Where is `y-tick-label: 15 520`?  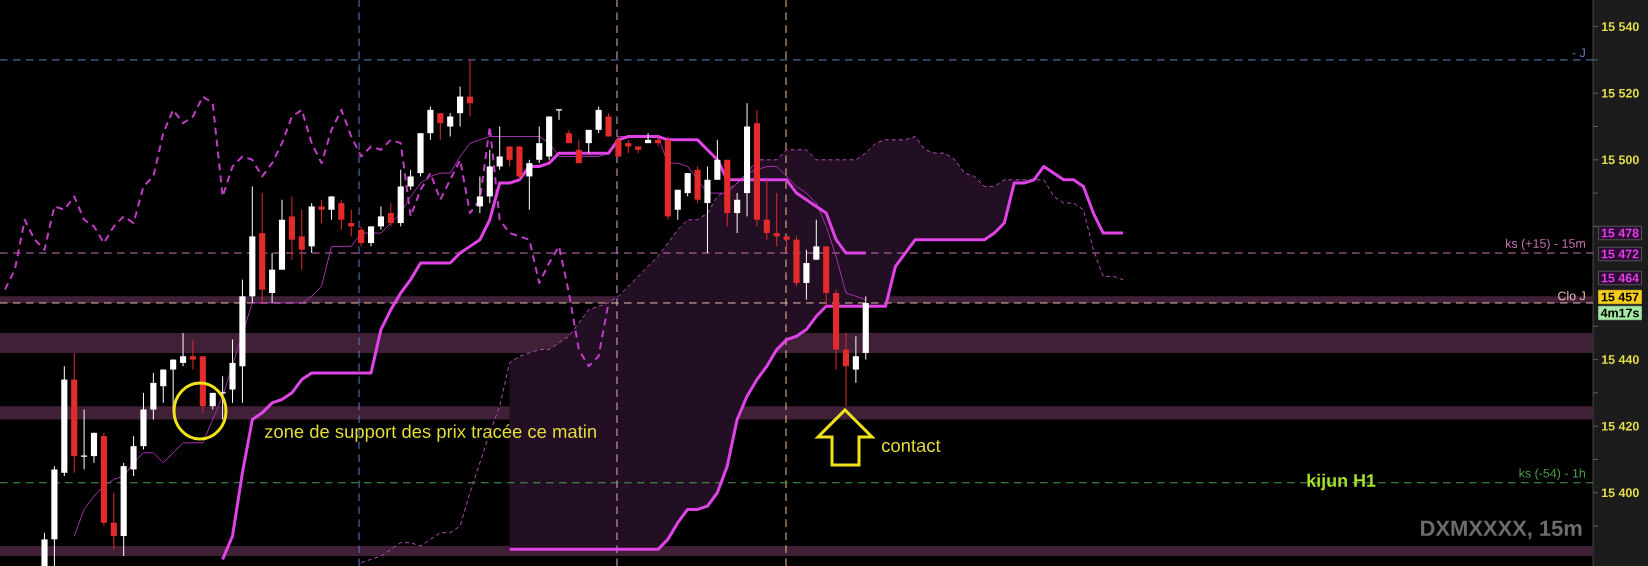
y-tick-label: 15 520 is located at coordinates (1620, 93).